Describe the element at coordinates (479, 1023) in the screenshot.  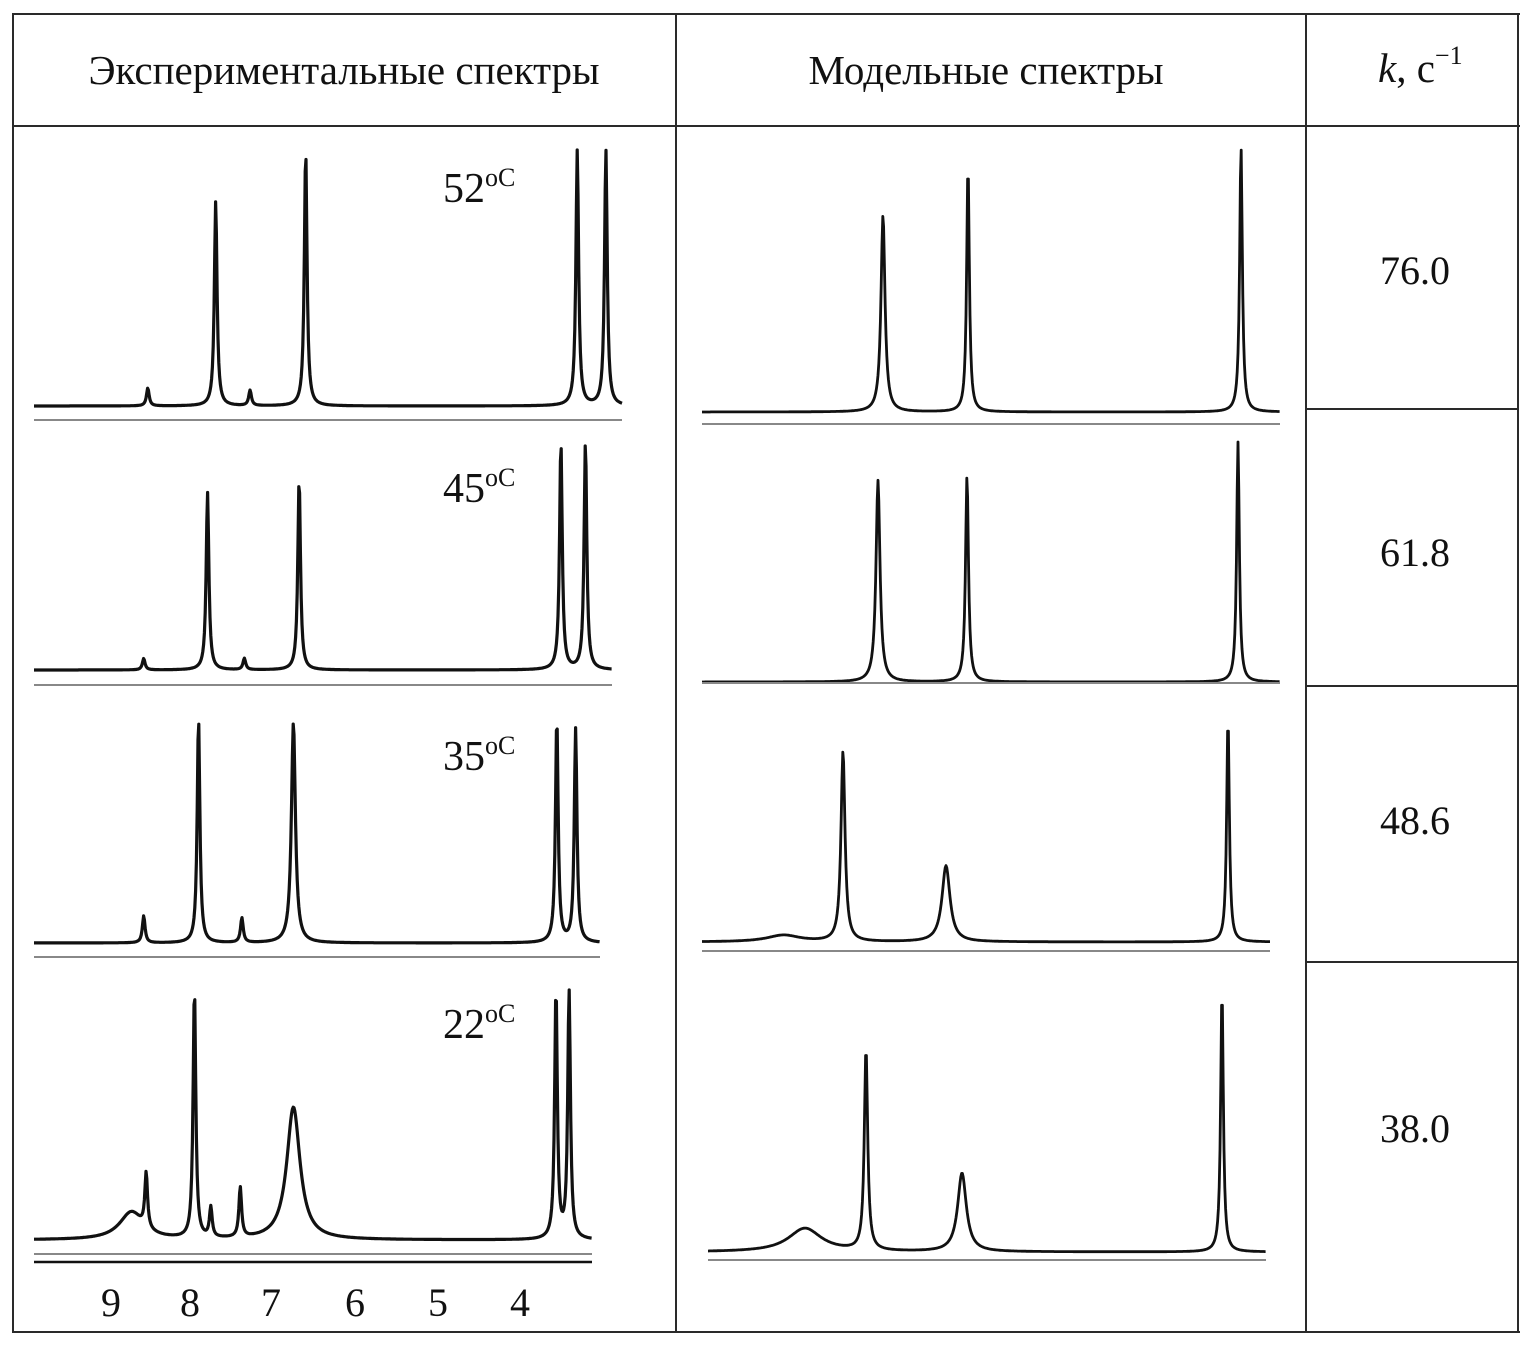
I see `temperature-label: 22oC` at that location.